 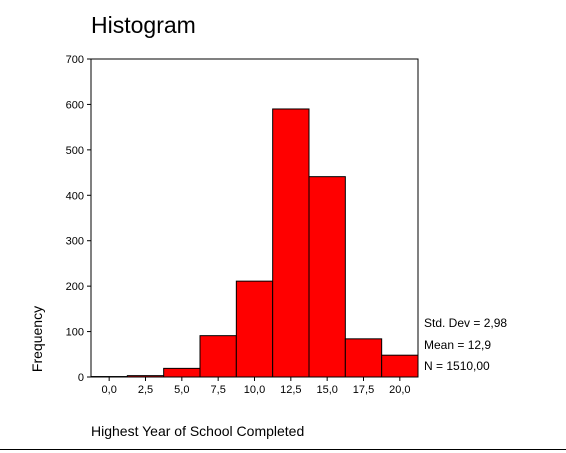 What do you see at coordinates (75, 60) in the screenshot?
I see `y-tick-label: 700` at bounding box center [75, 60].